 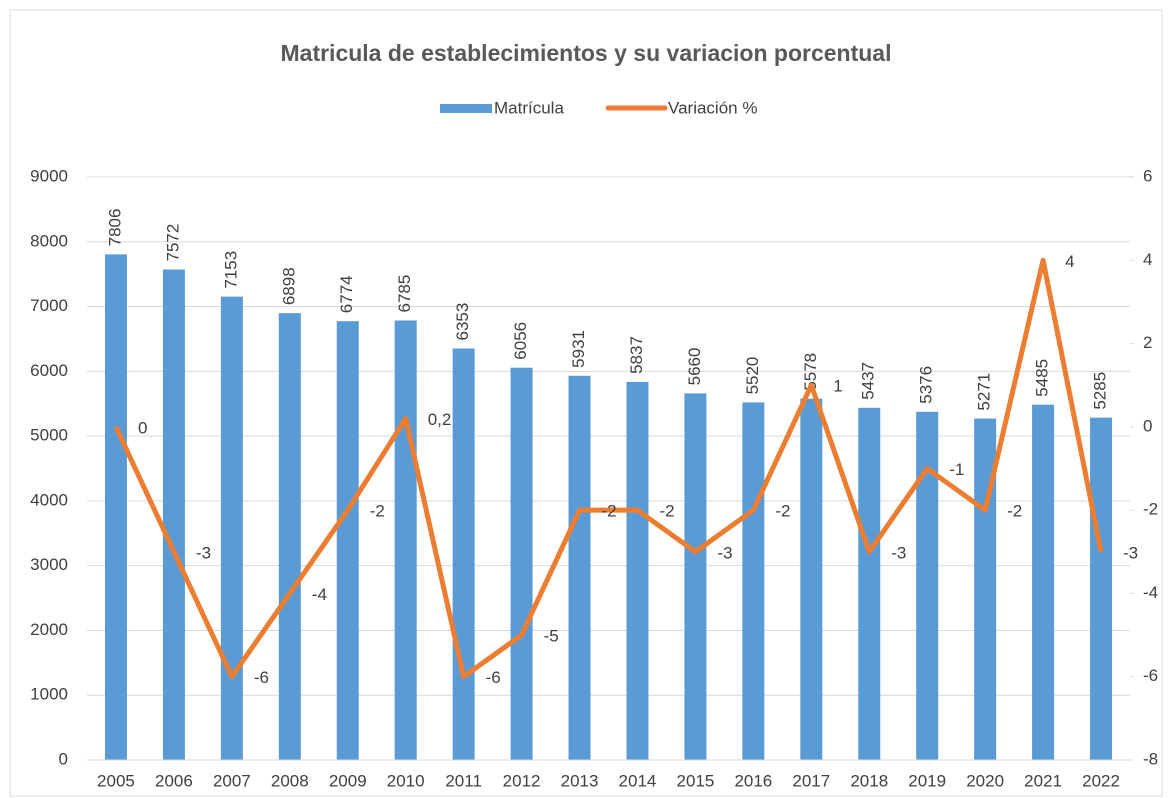 I want to click on x-tick-label: 2013, so click(x=580, y=780).